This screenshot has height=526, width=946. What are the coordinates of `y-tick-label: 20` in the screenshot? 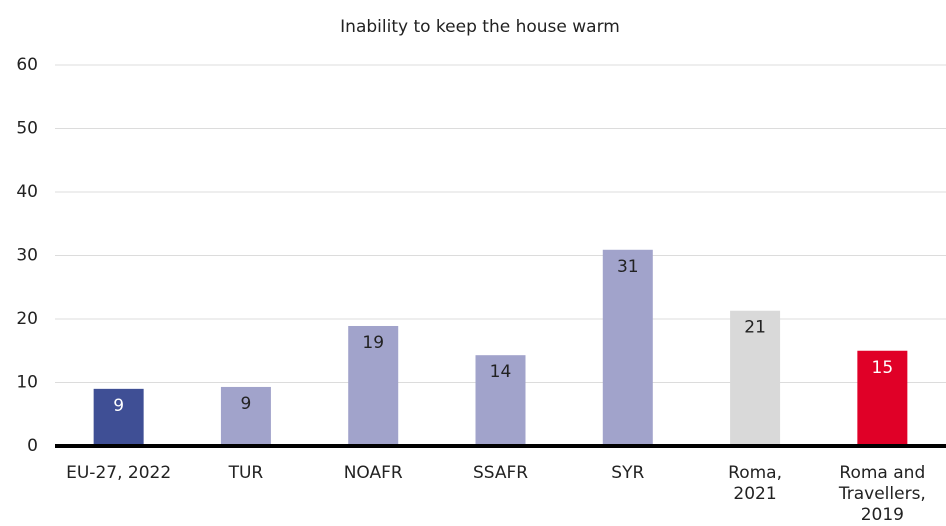 It's located at (27, 319).